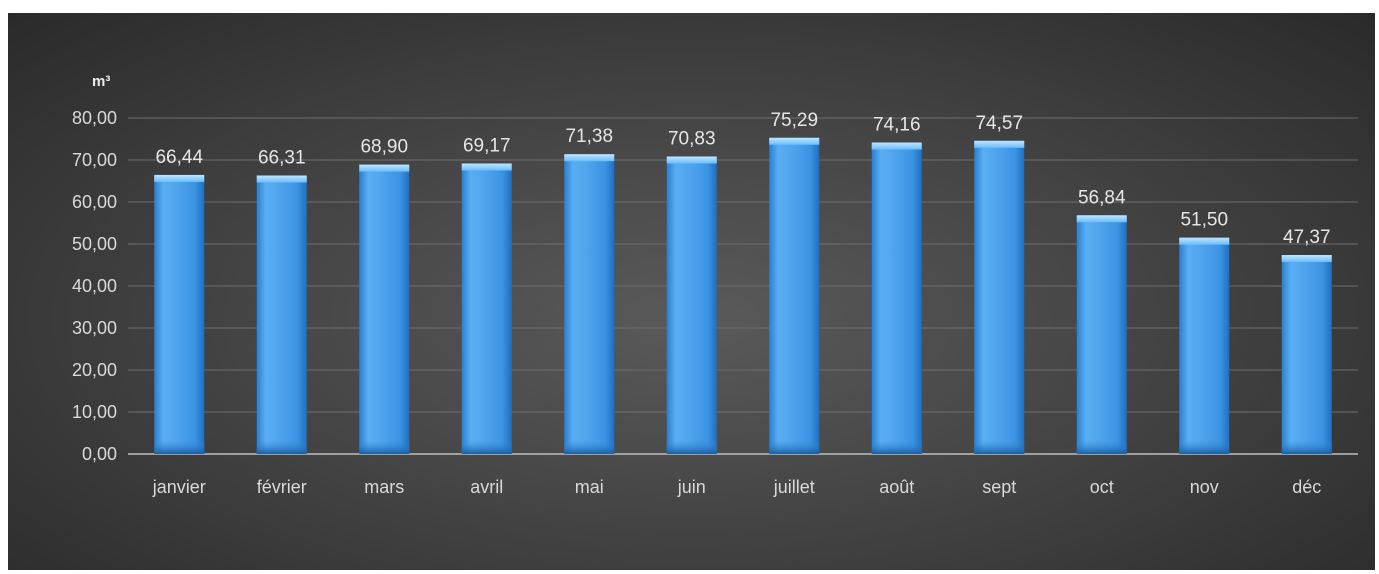 The width and height of the screenshot is (1379, 574). Describe the element at coordinates (1306, 487) in the screenshot. I see `x-tick-label: déc` at that location.